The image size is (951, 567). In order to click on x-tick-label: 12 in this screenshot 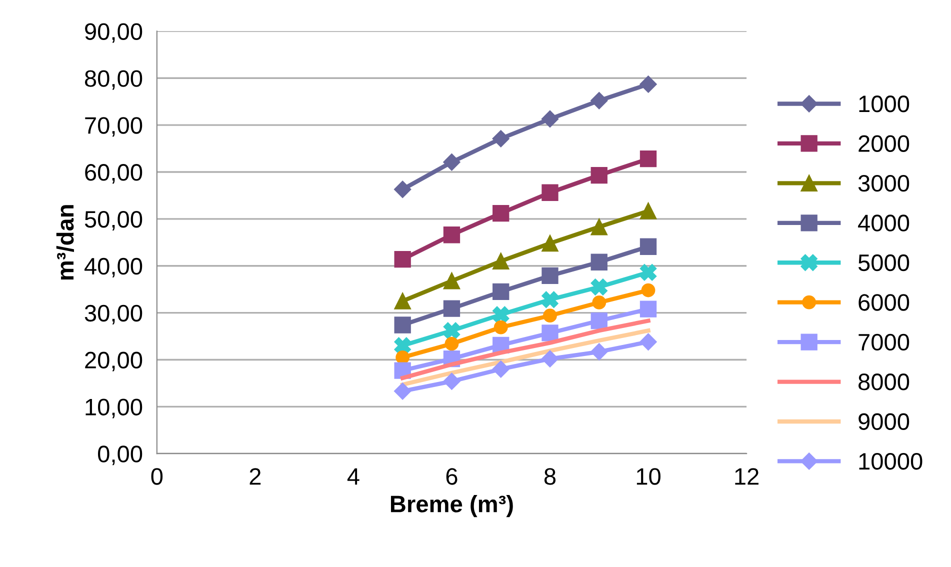, I will do `click(746, 476)`.